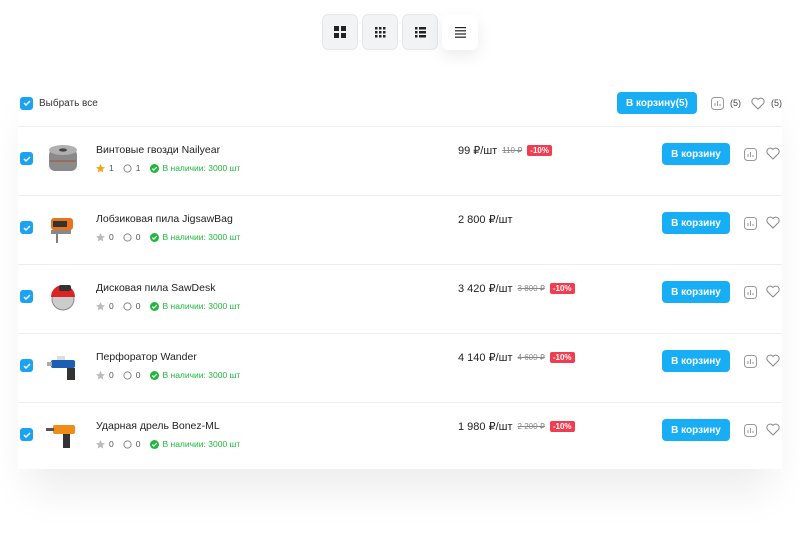 Image resolution: width=800 pixels, height=537 pixels. What do you see at coordinates (516, 357) in the screenshot?
I see `price-block: 4 140 ₽/шт 4 600 ₽ -10%` at bounding box center [516, 357].